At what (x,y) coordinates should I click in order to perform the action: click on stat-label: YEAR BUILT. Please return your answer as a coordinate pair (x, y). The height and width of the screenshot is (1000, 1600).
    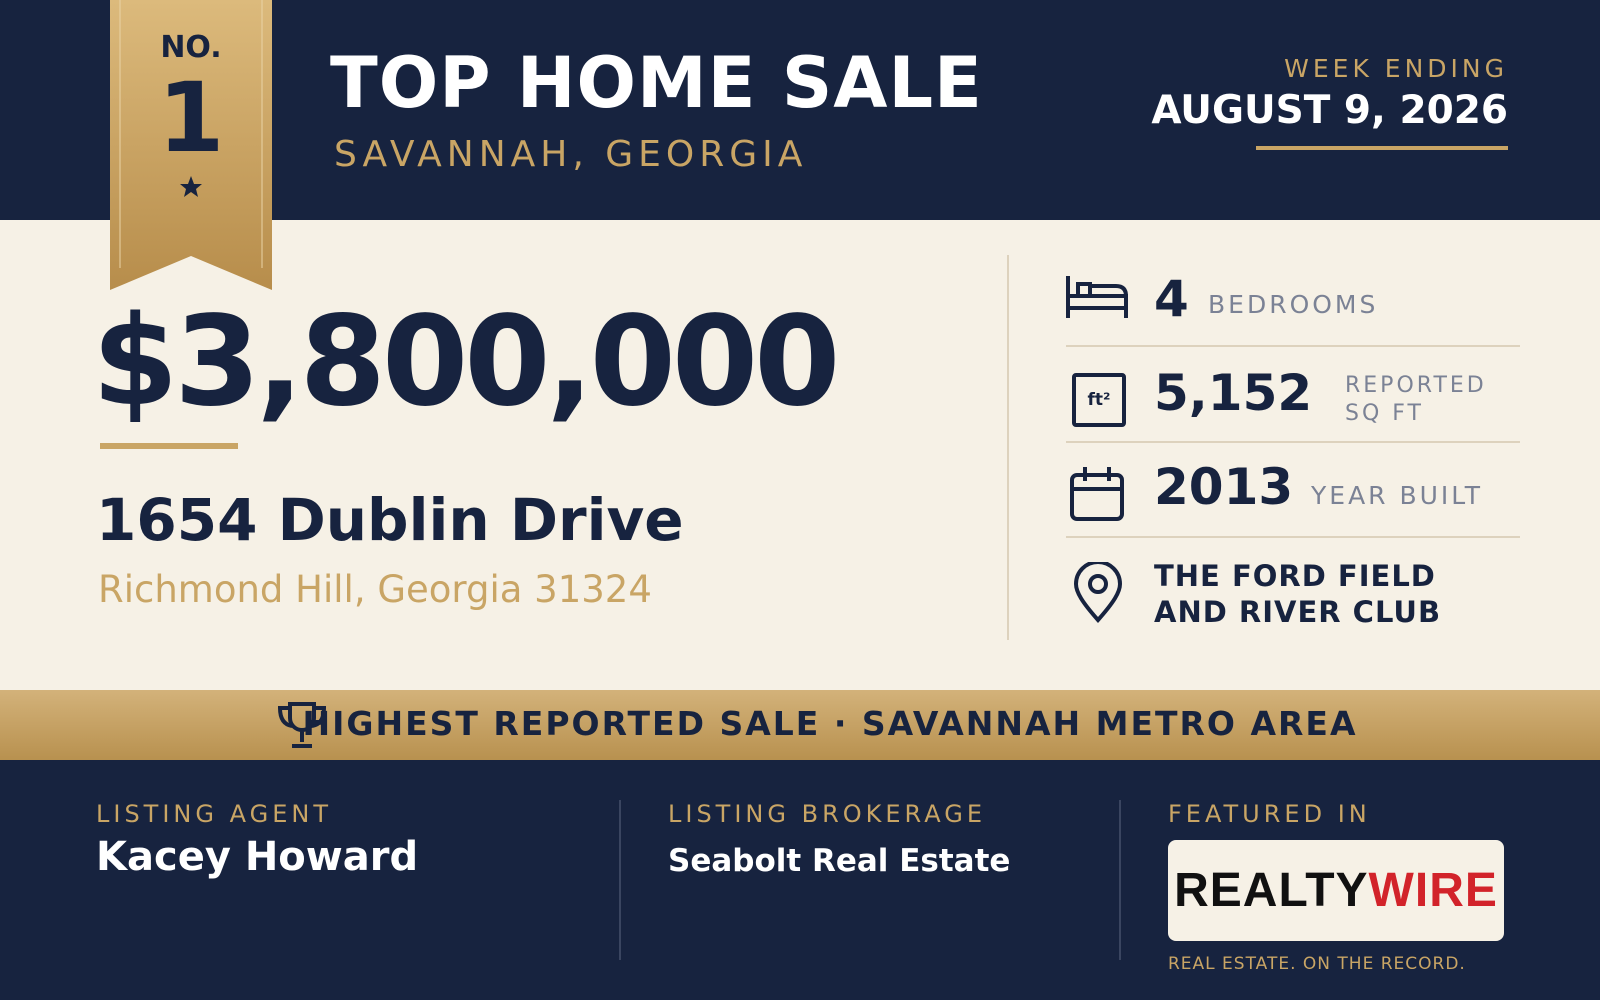
    Looking at the image, I should click on (1397, 495).